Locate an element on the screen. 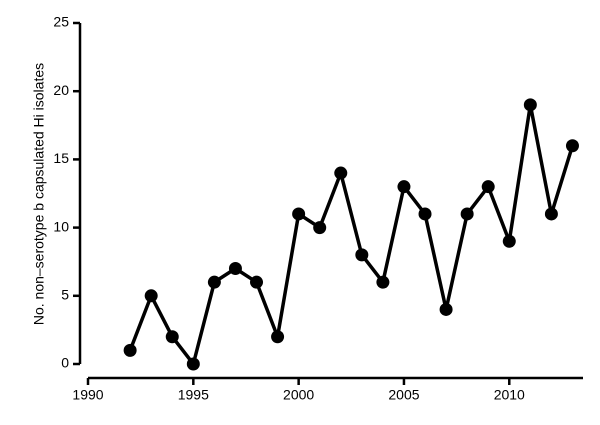 The height and width of the screenshot is (425, 600). x-tick-label: 1995 is located at coordinates (193, 395).